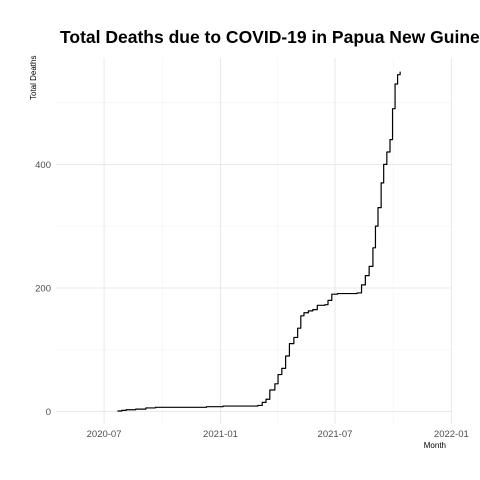 This screenshot has width=480, height=480. Describe the element at coordinates (43, 165) in the screenshot. I see `y-tick-label: 400` at that location.